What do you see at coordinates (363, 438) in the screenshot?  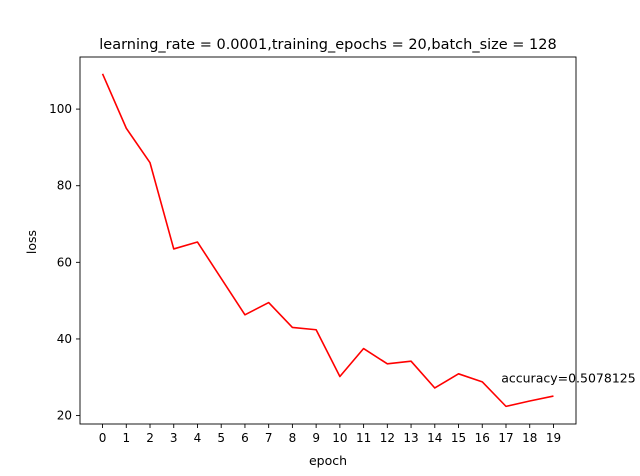 I see `x-tick-label: 11` at bounding box center [363, 438].